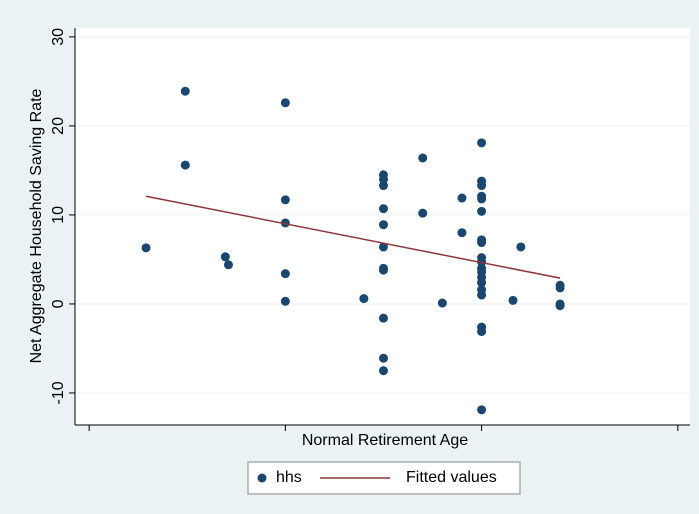 This screenshot has height=514, width=699. I want to click on legend, so click(384, 478).